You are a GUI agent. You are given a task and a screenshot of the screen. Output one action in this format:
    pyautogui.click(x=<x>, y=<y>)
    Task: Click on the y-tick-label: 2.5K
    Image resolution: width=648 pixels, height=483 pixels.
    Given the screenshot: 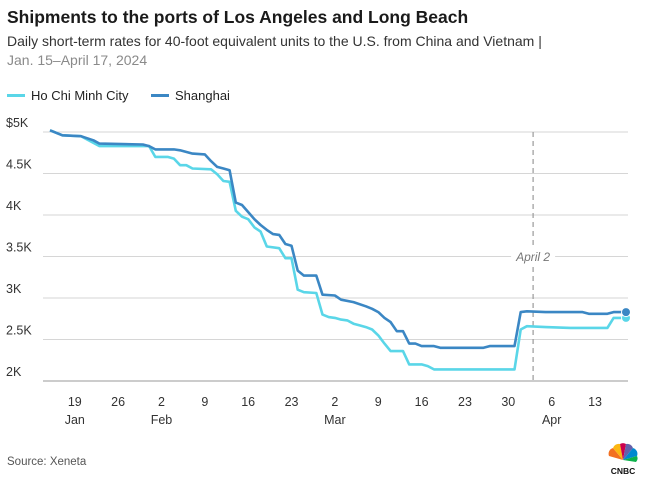 What is the action you would take?
    pyautogui.click(x=19, y=331)
    